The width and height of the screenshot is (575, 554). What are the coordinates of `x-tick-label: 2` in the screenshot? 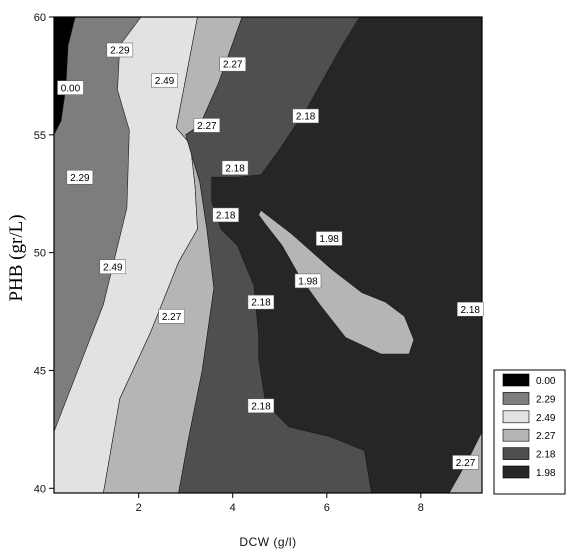 It's located at (139, 508).